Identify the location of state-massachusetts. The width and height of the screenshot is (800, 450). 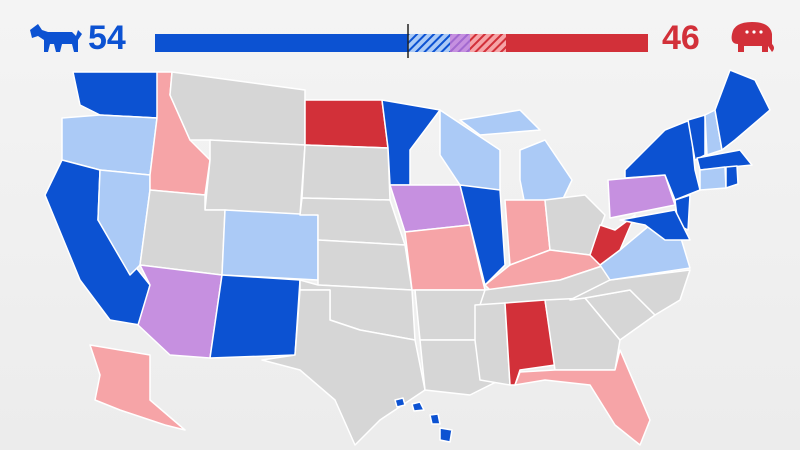
(724, 160).